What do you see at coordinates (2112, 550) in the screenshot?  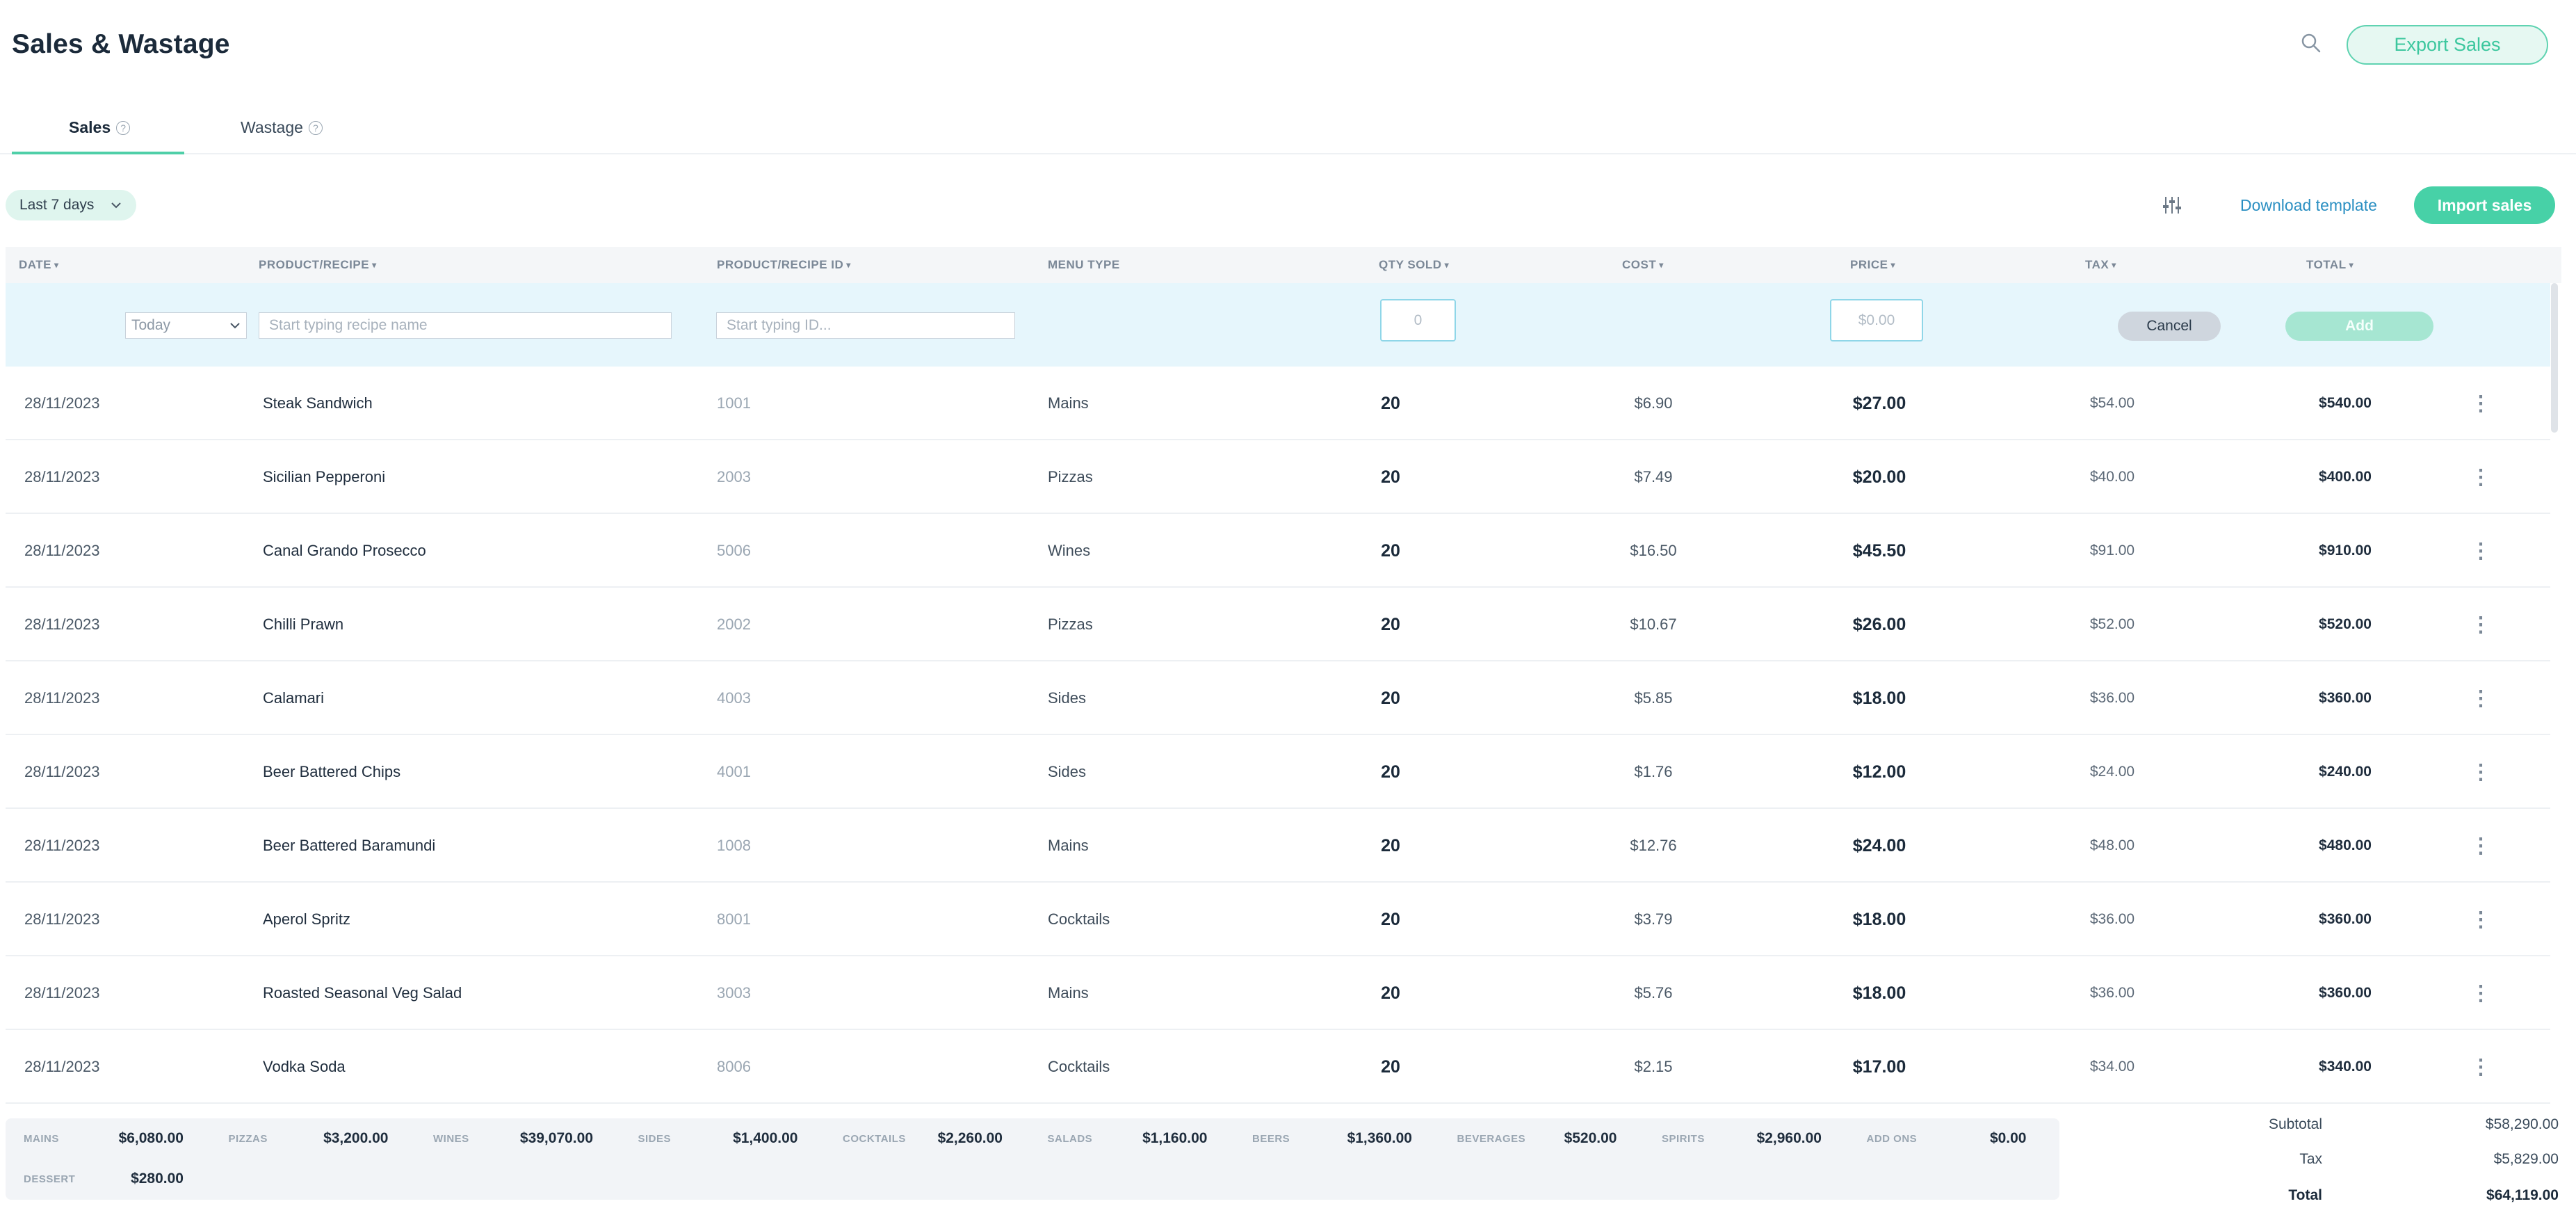 I see `row-tax: $91.00` at bounding box center [2112, 550].